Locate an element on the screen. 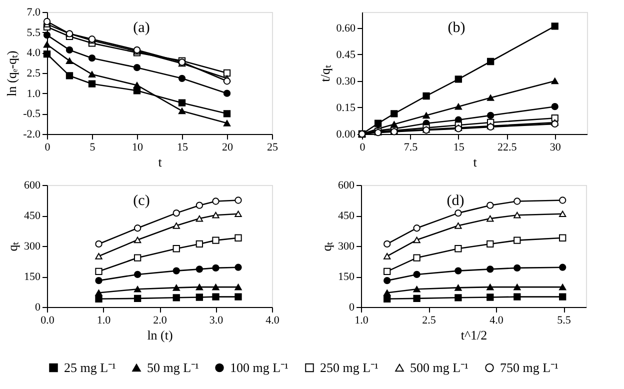 The height and width of the screenshot is (389, 624). y-tick-label: 7.0 is located at coordinates (33, 12).